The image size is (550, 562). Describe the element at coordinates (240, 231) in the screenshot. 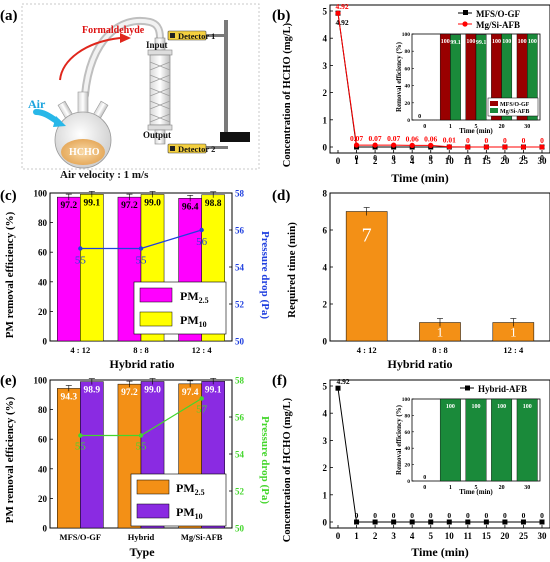

I see `y2-tick-label: 56` at that location.